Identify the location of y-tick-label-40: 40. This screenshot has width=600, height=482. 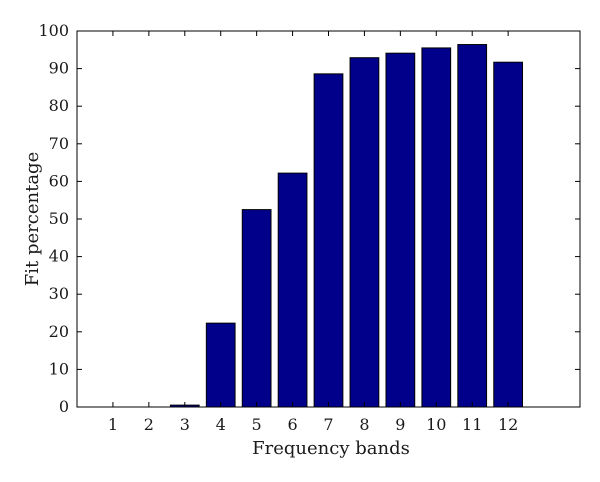
(59, 256).